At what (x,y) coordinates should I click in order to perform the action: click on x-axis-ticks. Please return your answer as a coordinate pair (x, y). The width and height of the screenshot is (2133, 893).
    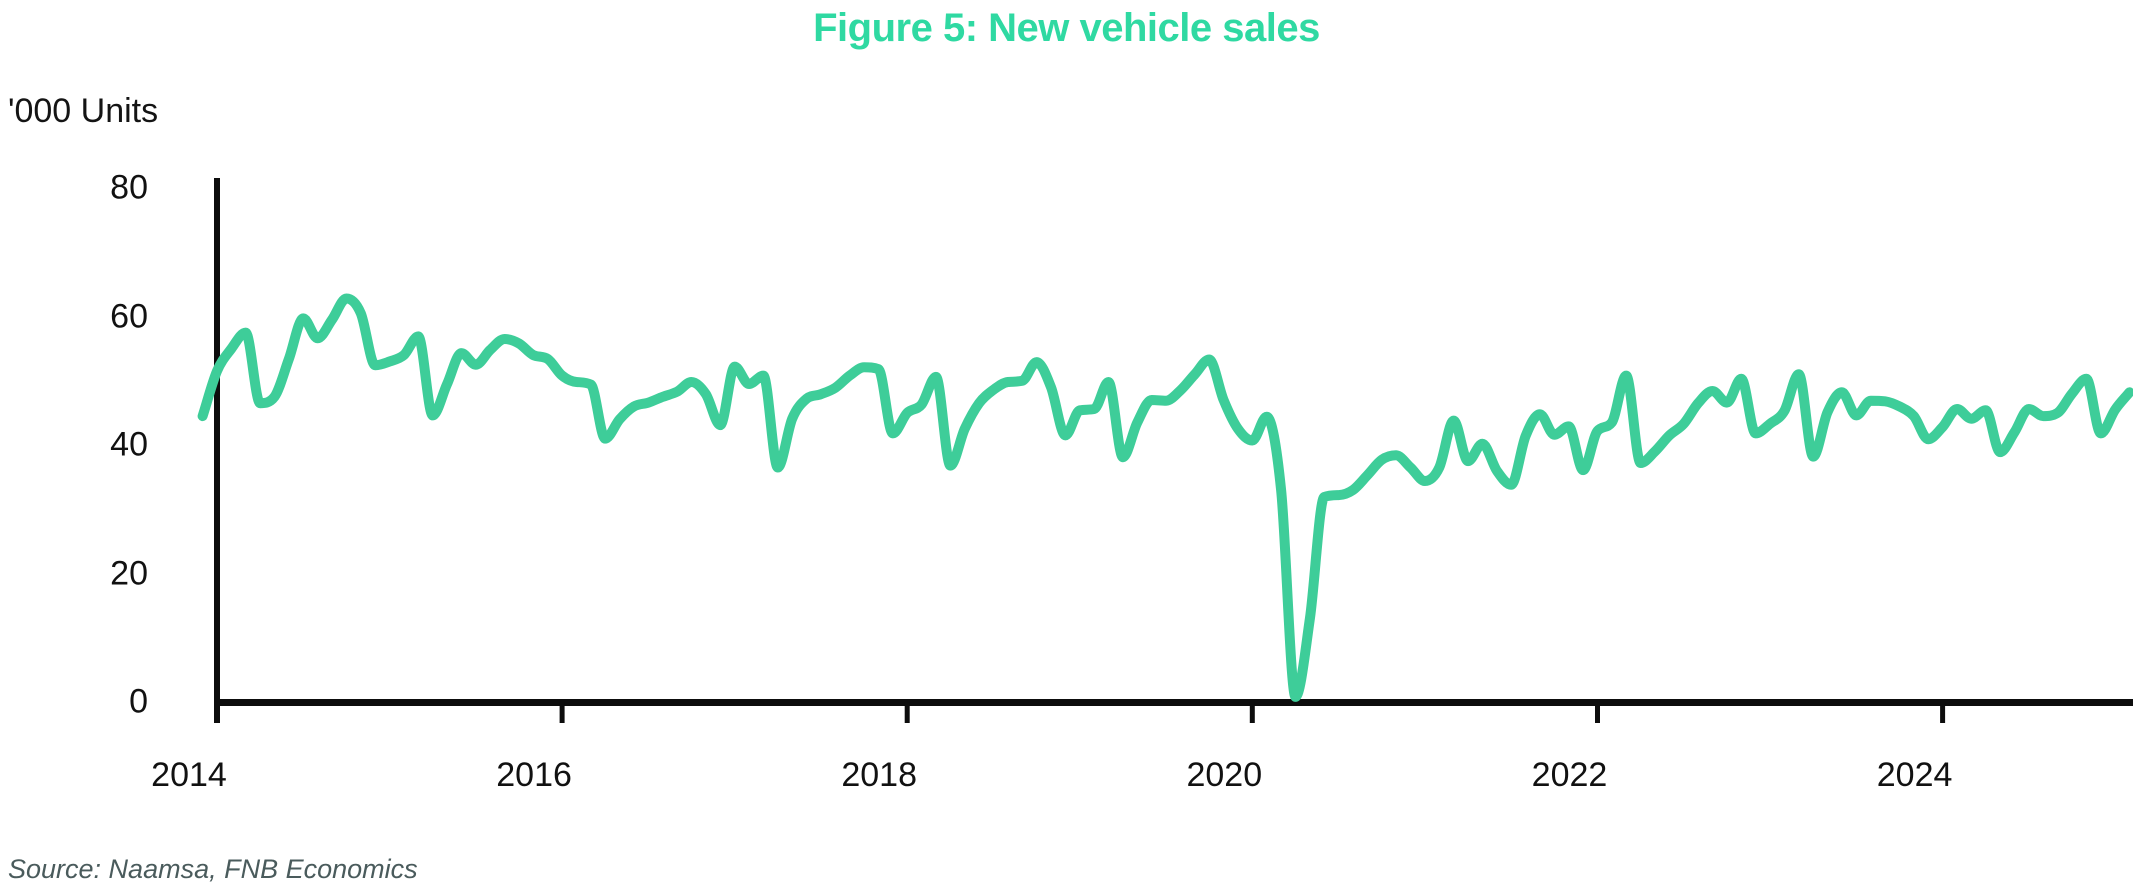
    Looking at the image, I should click on (1080, 712).